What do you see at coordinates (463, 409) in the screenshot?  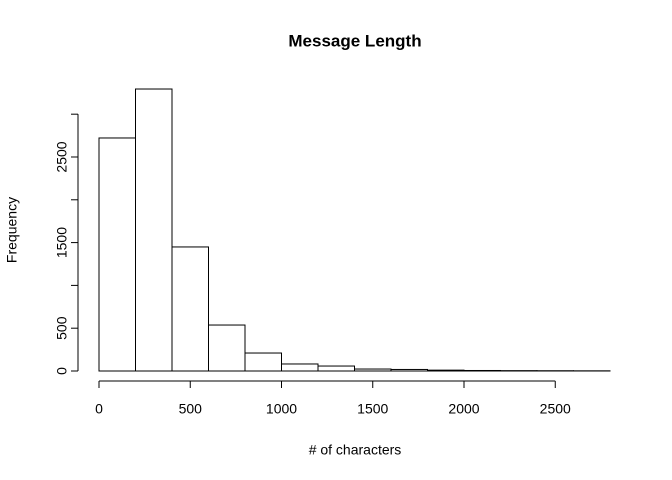 I see `x-tick-label: 2000` at bounding box center [463, 409].